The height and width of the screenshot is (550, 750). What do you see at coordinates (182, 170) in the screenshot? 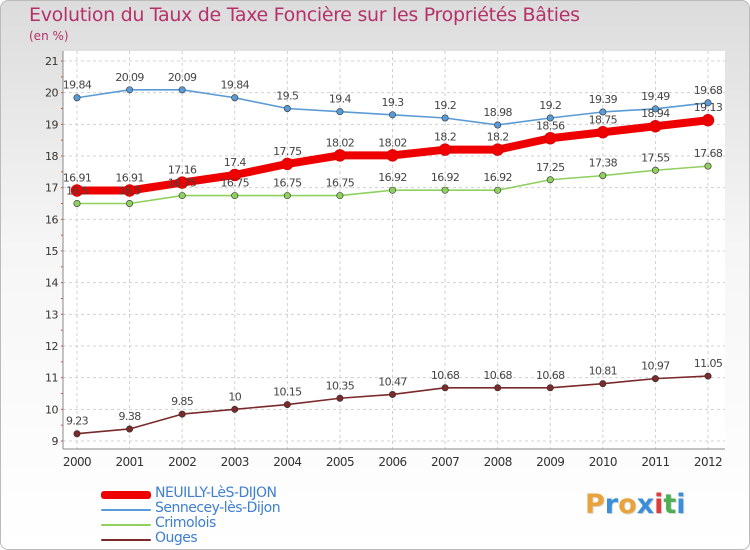
I see `data-label: 17.16` at bounding box center [182, 170].